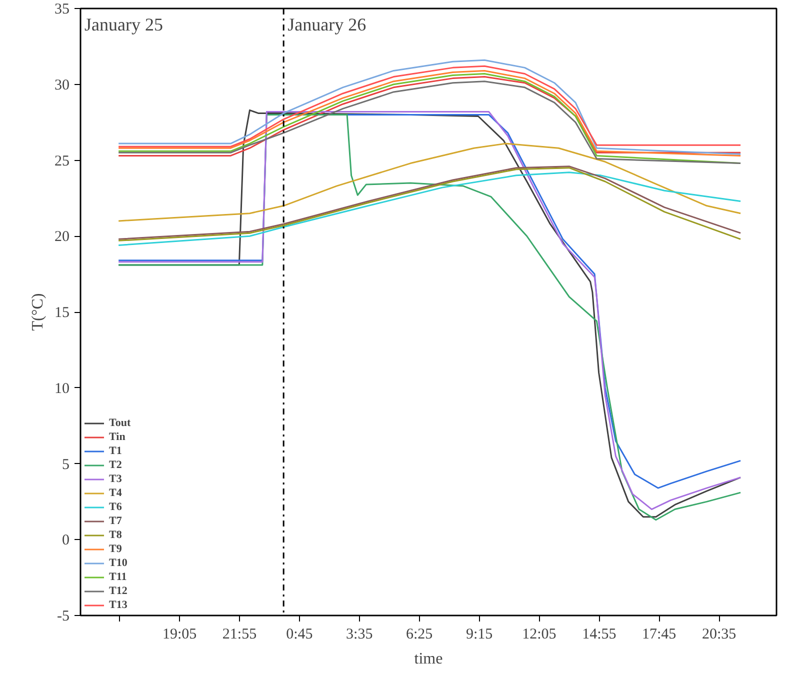  I want to click on y-tick-label: 10, so click(62, 388).